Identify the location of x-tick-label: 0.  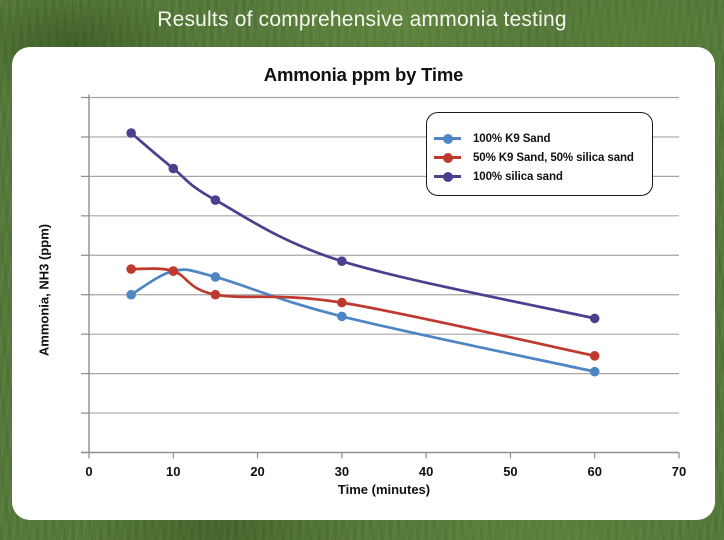
(89, 471).